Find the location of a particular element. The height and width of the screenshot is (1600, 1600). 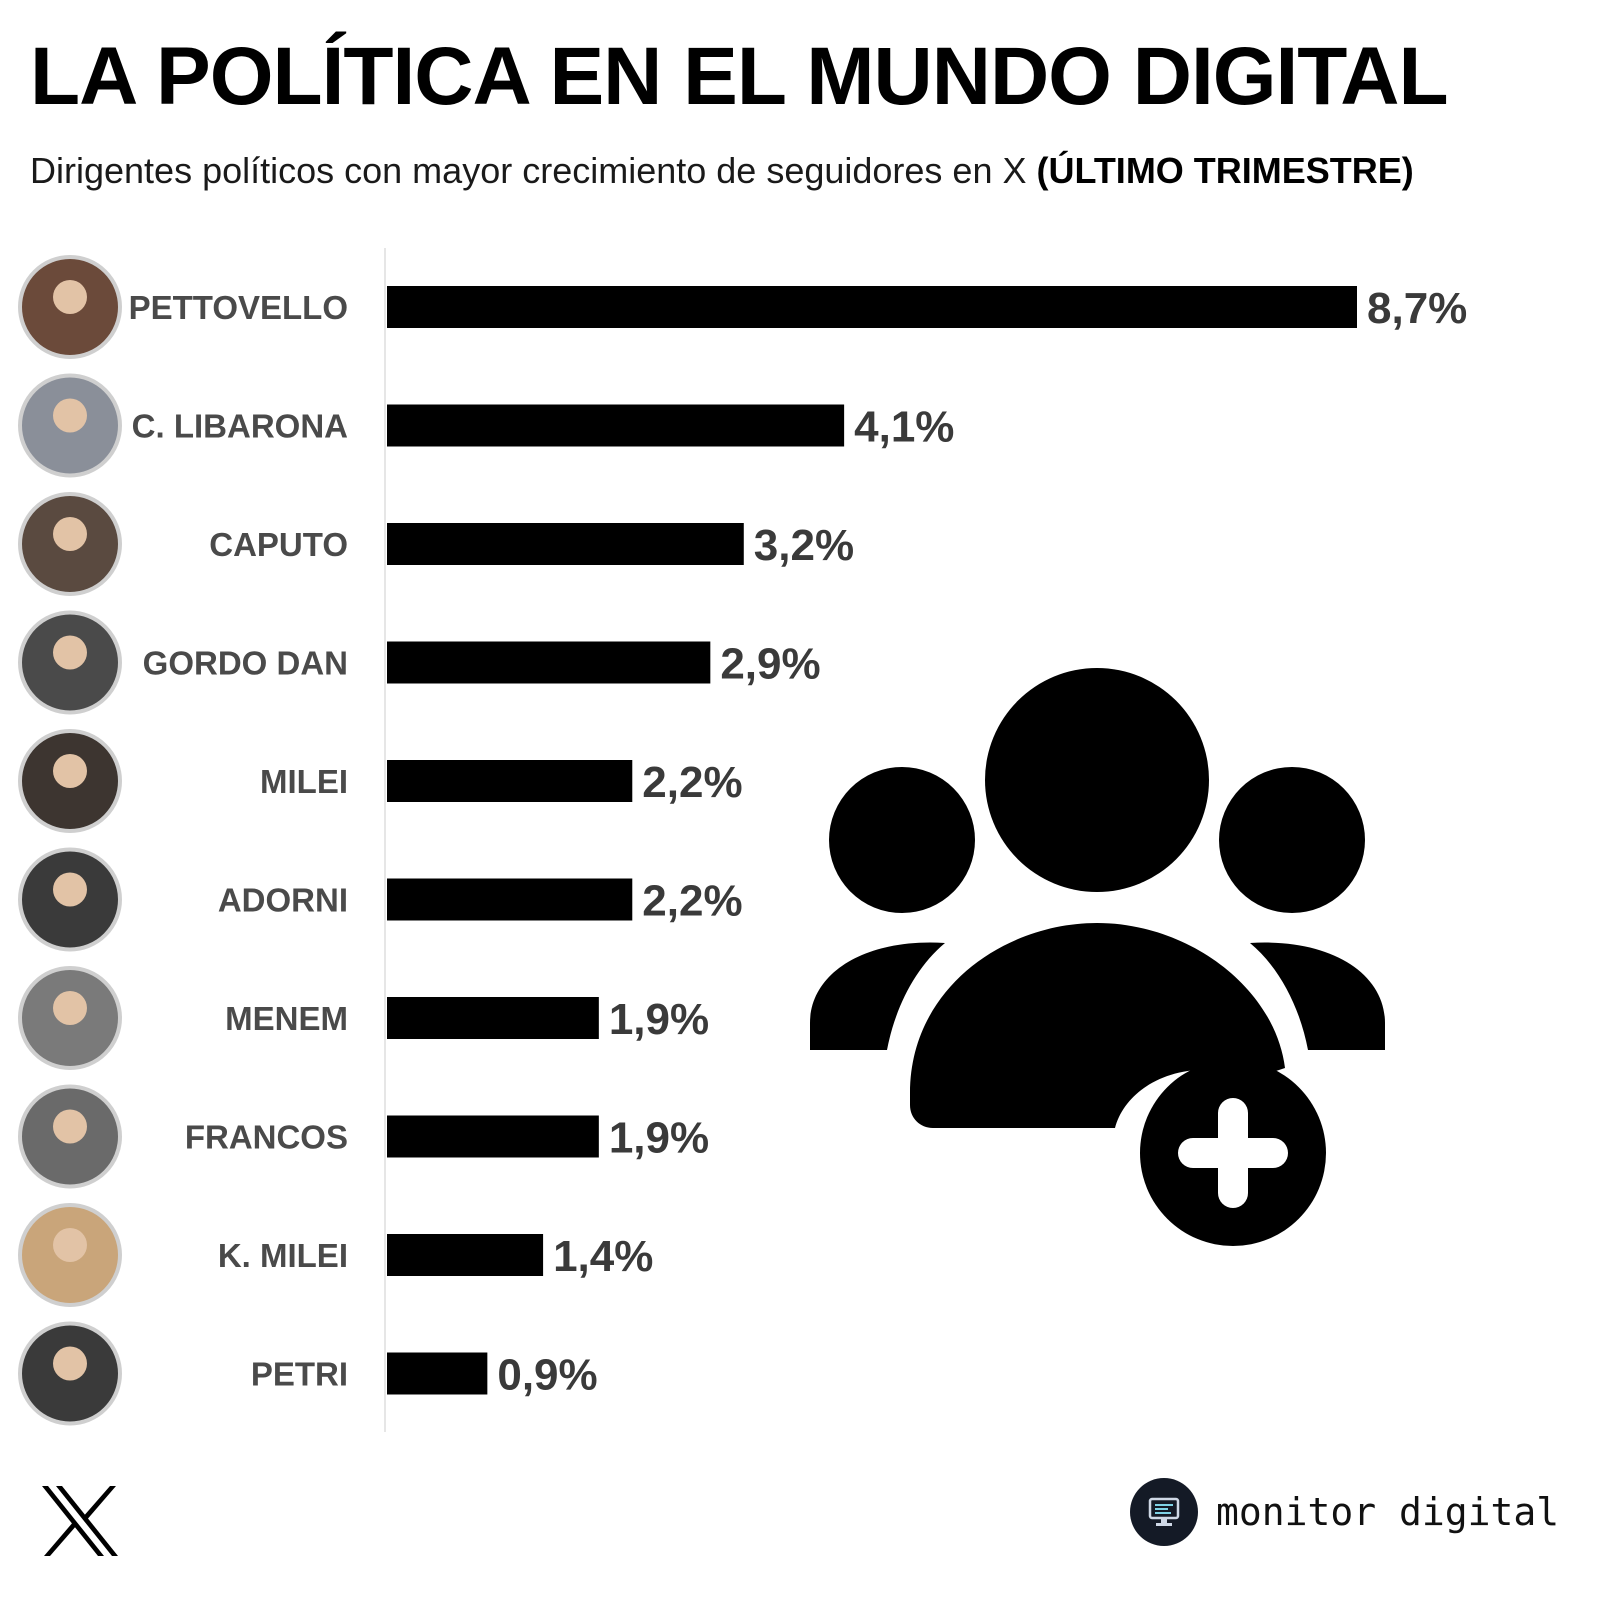

category-label: CAPUTO is located at coordinates (278, 544).